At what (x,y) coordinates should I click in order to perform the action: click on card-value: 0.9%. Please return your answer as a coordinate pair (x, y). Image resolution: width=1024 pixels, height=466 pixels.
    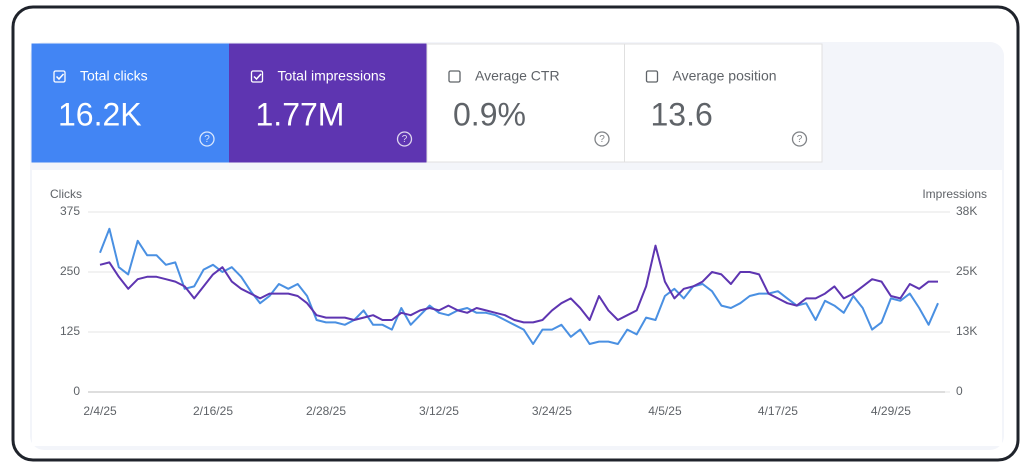
    Looking at the image, I should click on (489, 114).